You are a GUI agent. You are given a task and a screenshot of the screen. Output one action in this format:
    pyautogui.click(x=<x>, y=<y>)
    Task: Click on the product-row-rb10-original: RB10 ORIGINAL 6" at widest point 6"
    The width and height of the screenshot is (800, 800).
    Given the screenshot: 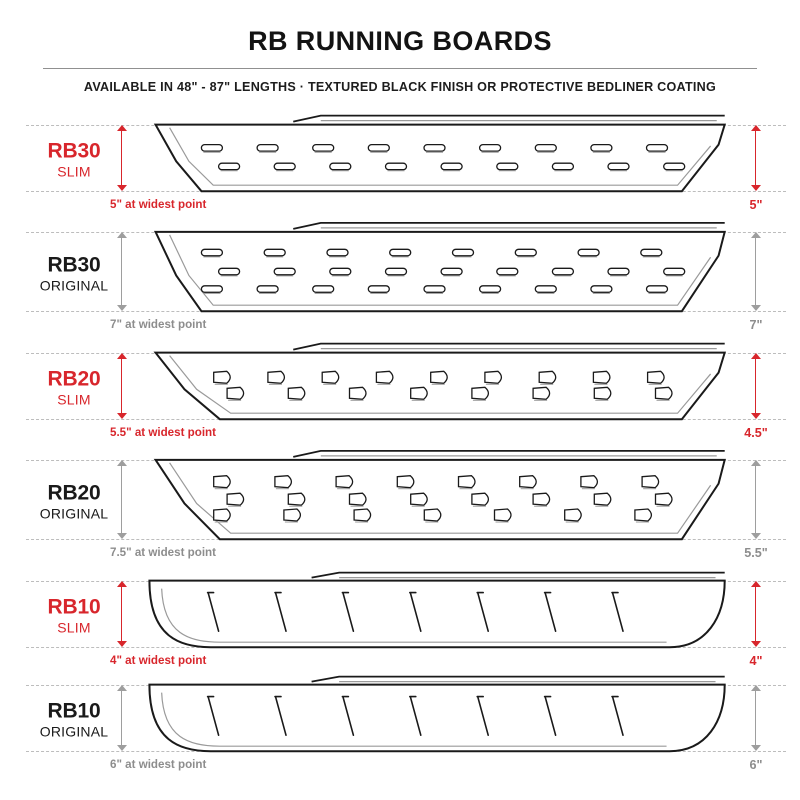 What is the action you would take?
    pyautogui.click(x=400, y=720)
    